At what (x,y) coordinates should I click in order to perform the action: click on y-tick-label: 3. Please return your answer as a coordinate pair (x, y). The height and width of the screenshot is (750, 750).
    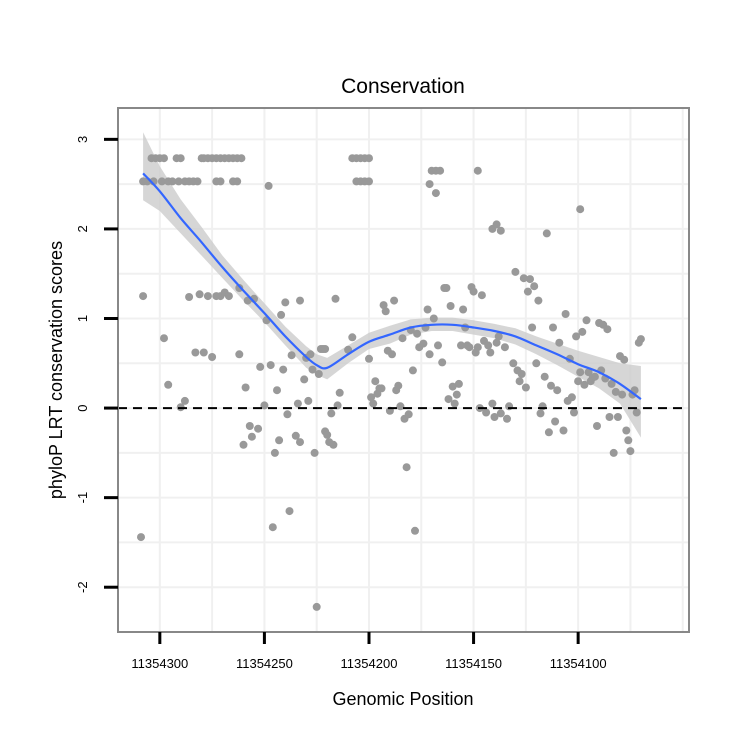
    Looking at the image, I should click on (82, 139).